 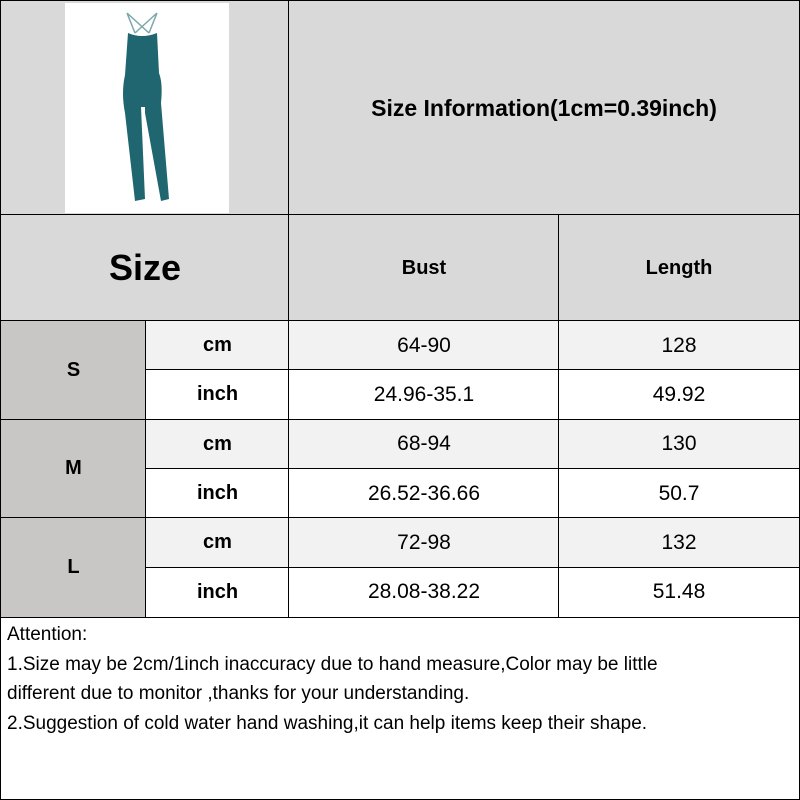 What do you see at coordinates (424, 268) in the screenshot?
I see `bust-header: Bust` at bounding box center [424, 268].